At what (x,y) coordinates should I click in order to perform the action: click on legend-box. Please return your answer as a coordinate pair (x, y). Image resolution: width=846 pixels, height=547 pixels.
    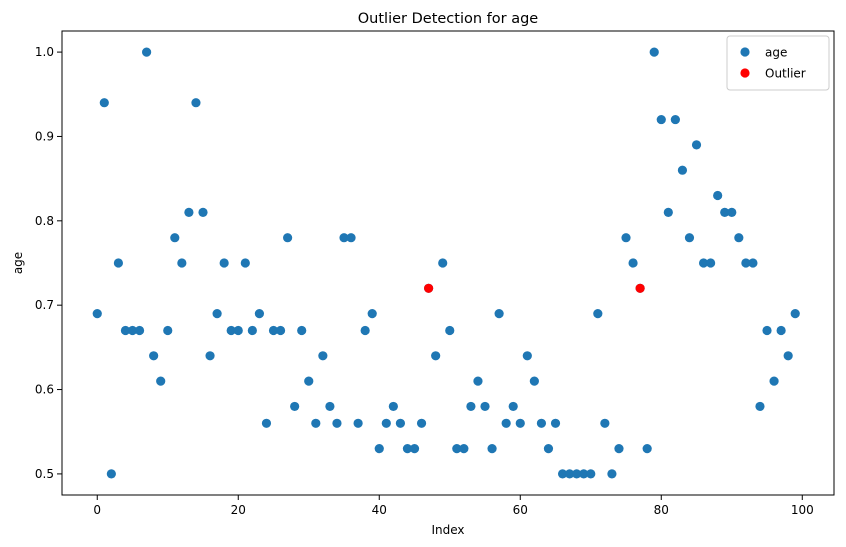
    Looking at the image, I should click on (778, 63).